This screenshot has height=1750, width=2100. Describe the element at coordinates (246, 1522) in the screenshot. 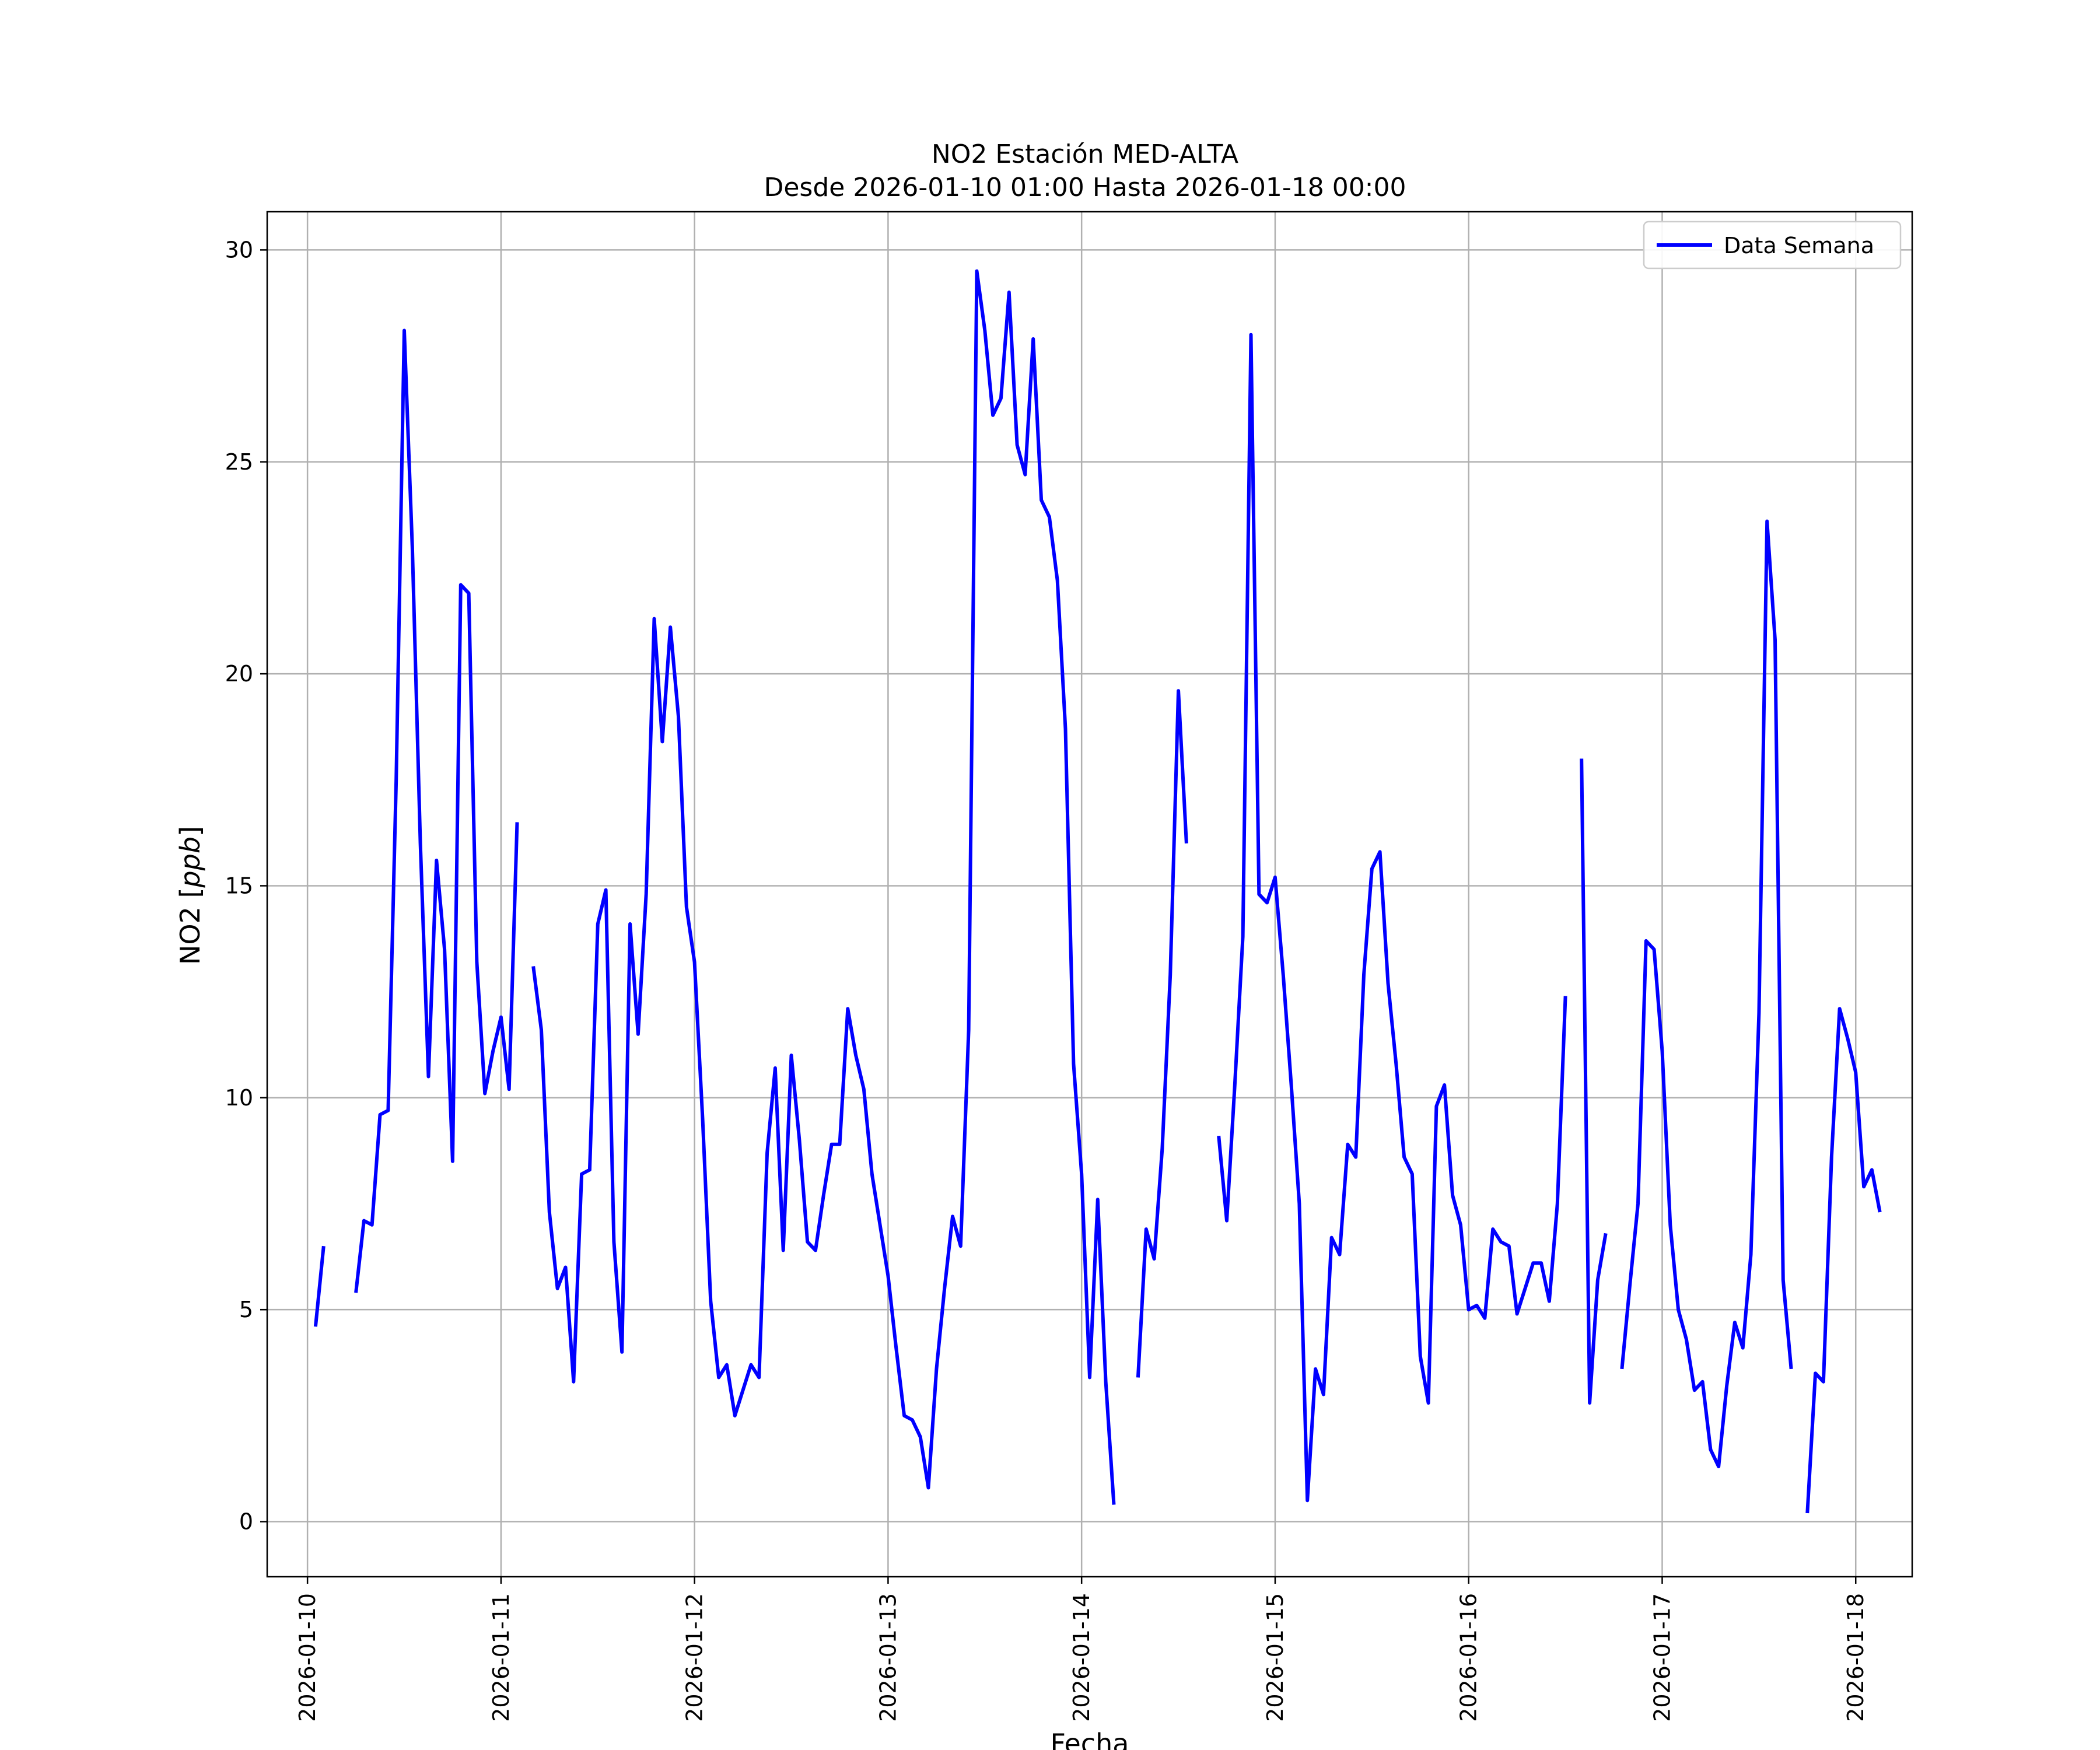

I see `y-tick-label: 0` at that location.